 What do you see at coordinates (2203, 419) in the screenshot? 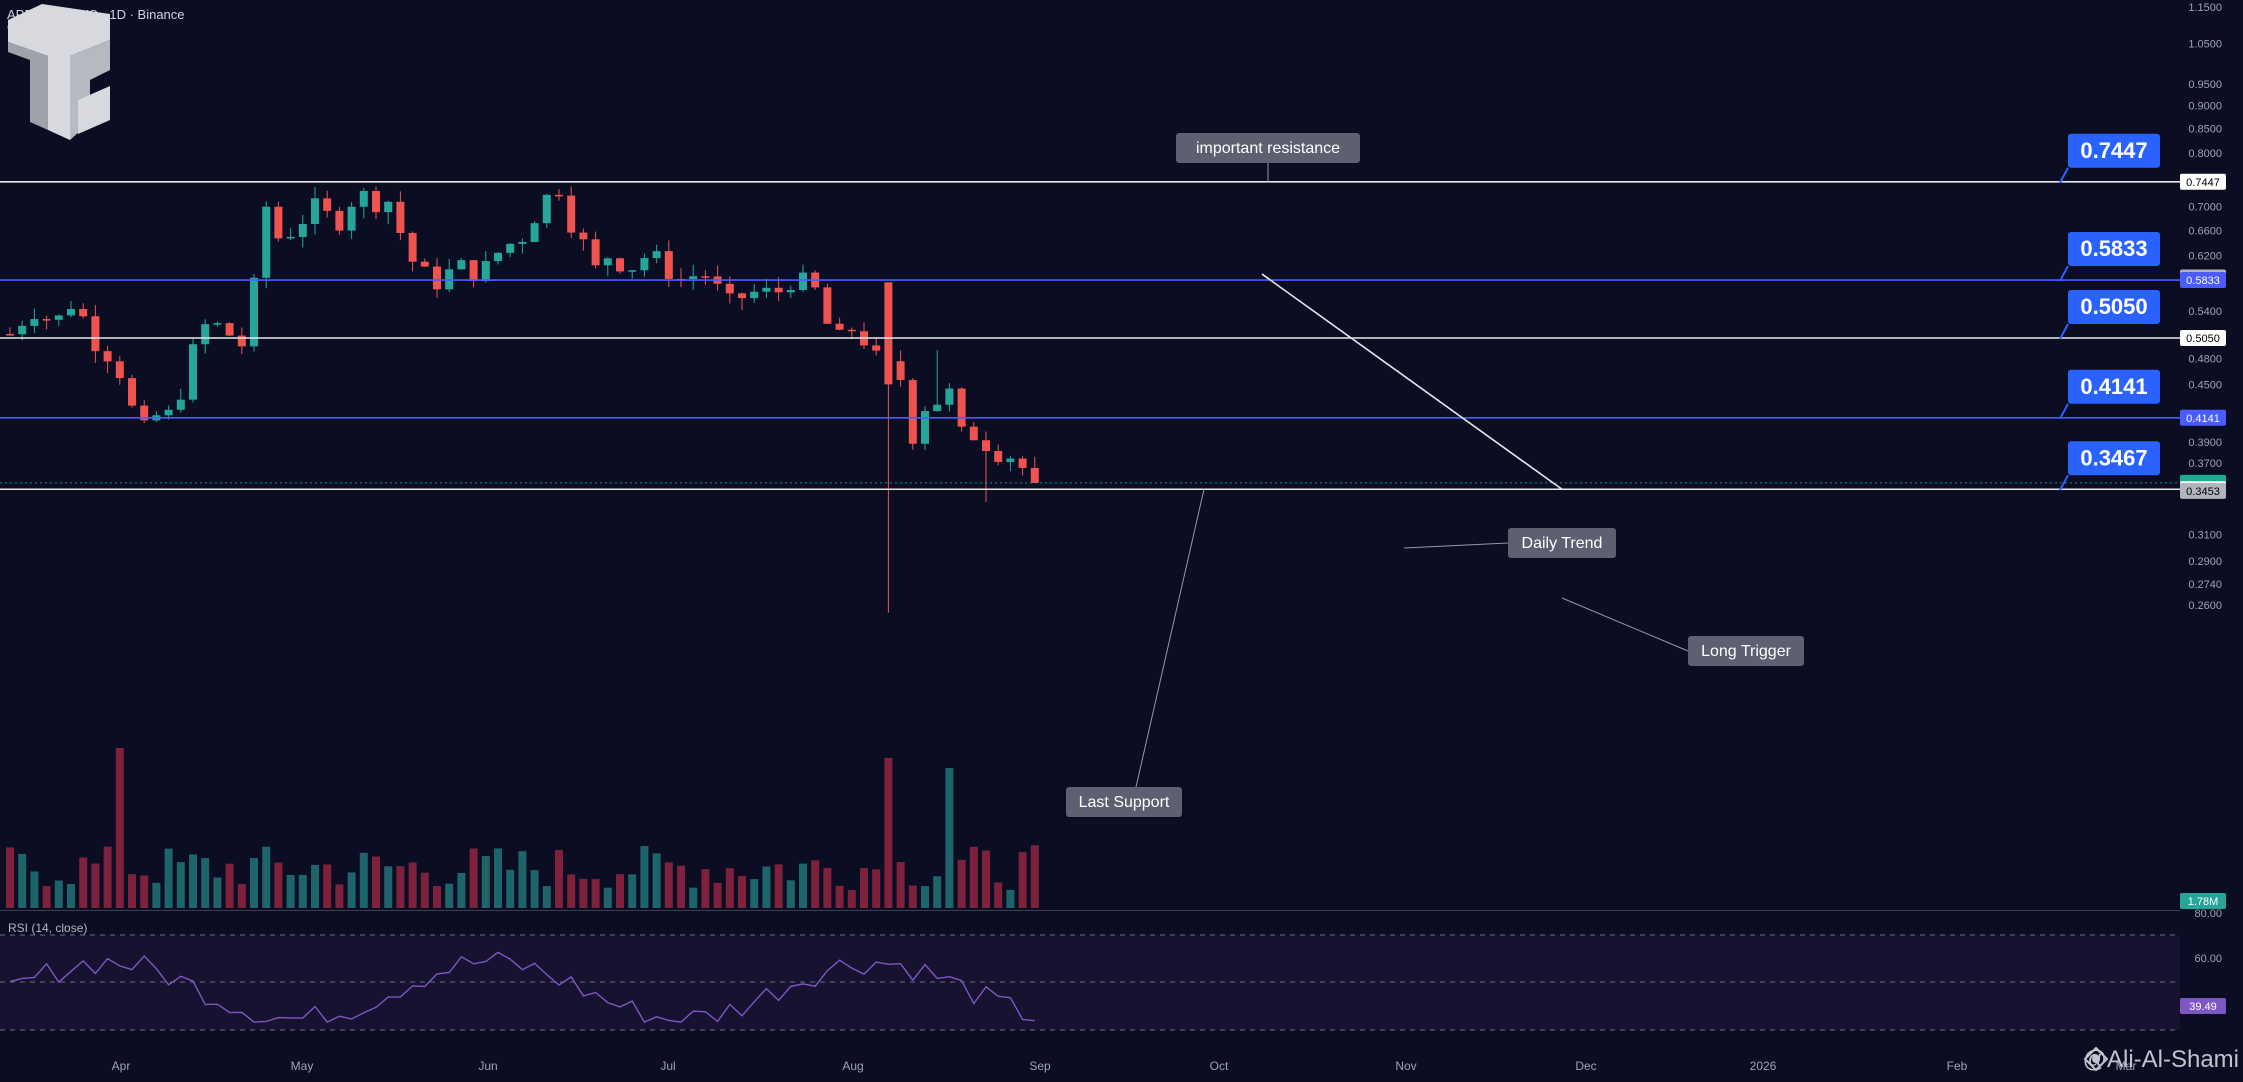
I see `price-marker-label: 0.4141` at bounding box center [2203, 419].